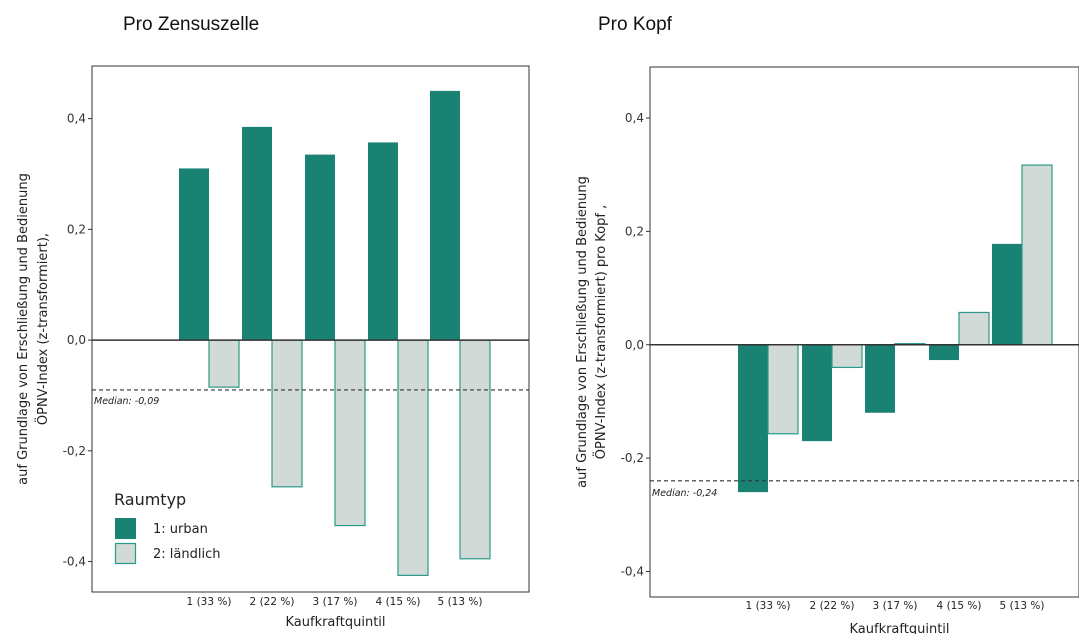  I want to click on right-chart-title: Pro Kopf, so click(635, 24).